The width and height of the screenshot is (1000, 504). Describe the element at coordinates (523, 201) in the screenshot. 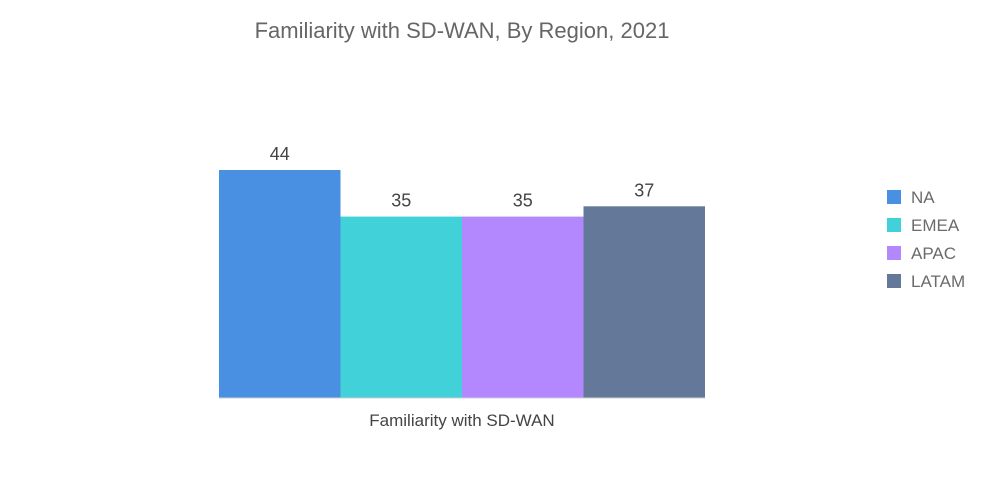

I see `value-label-apac: 35` at that location.